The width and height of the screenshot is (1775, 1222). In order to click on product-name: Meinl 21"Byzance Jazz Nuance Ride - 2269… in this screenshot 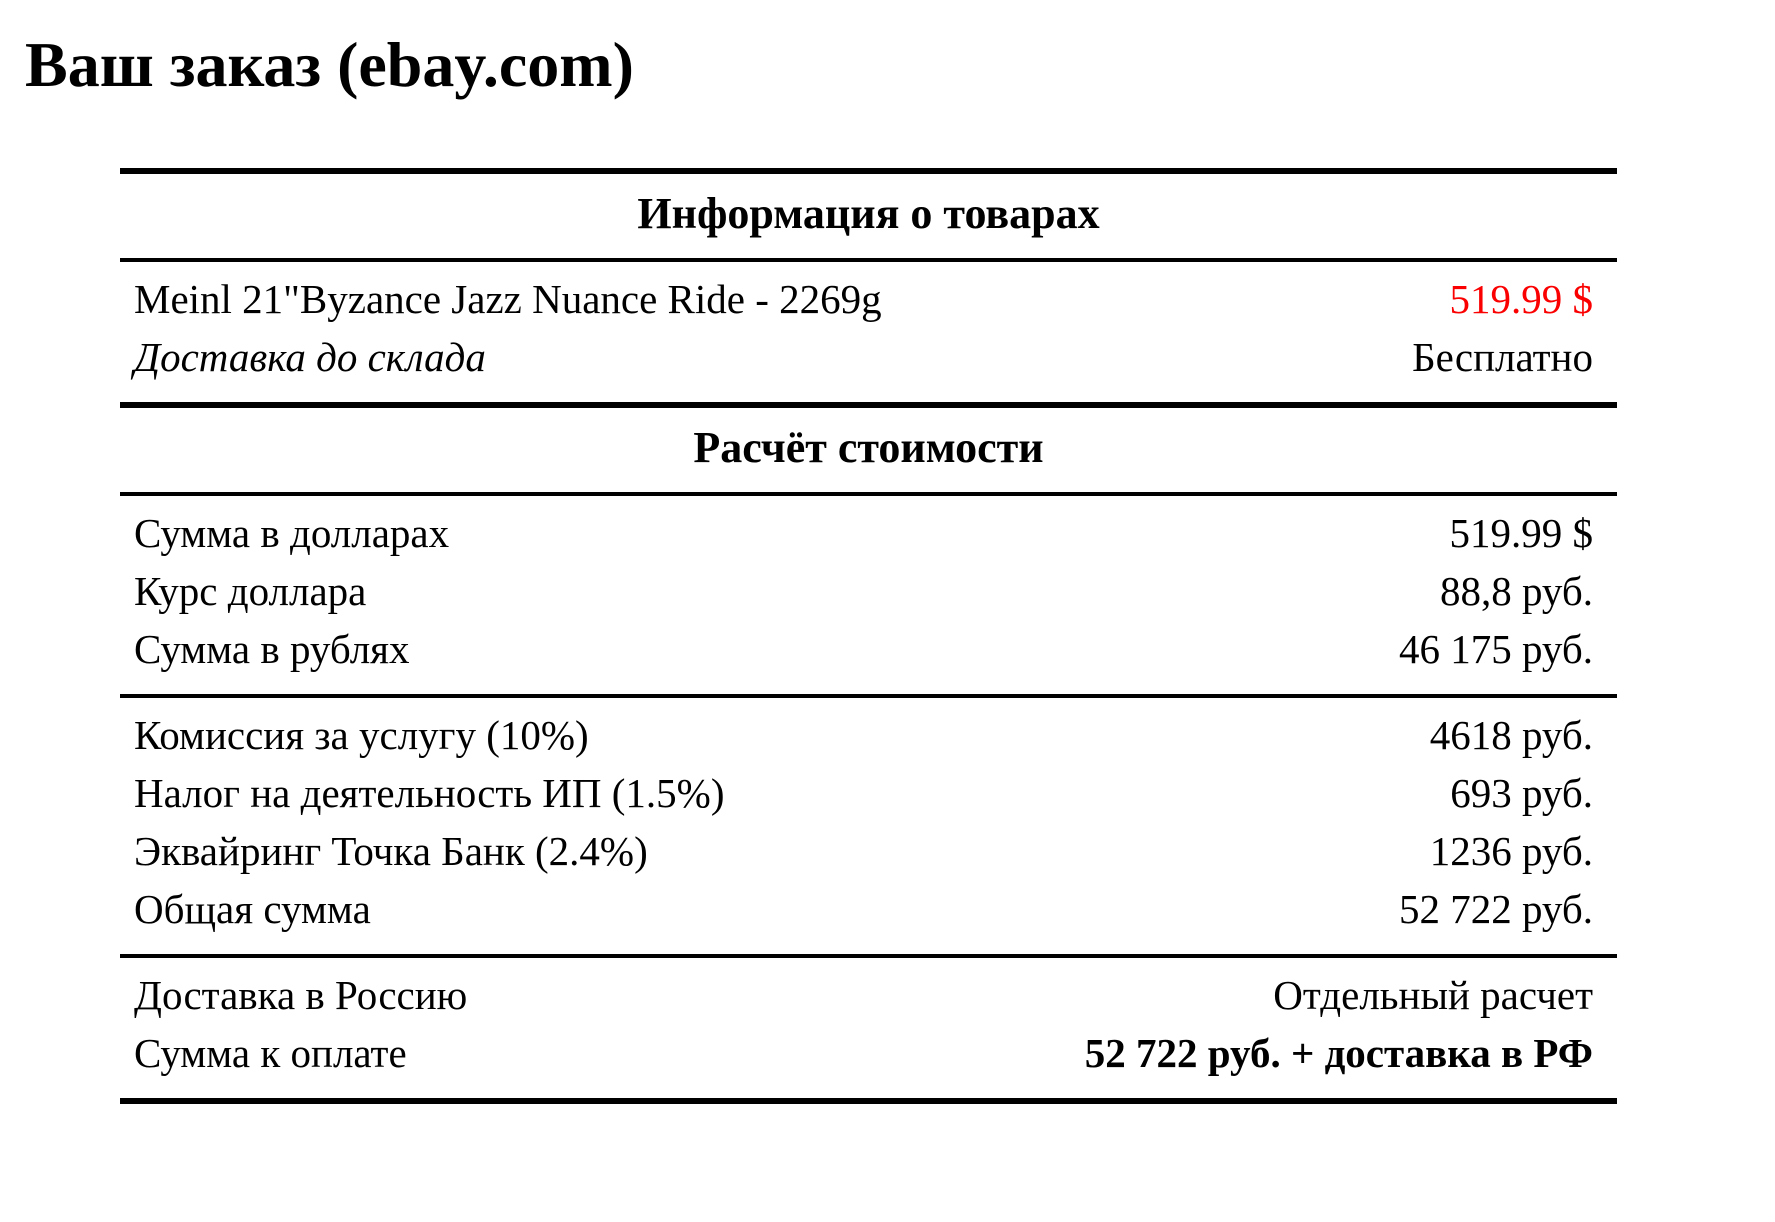, I will do `click(508, 299)`.